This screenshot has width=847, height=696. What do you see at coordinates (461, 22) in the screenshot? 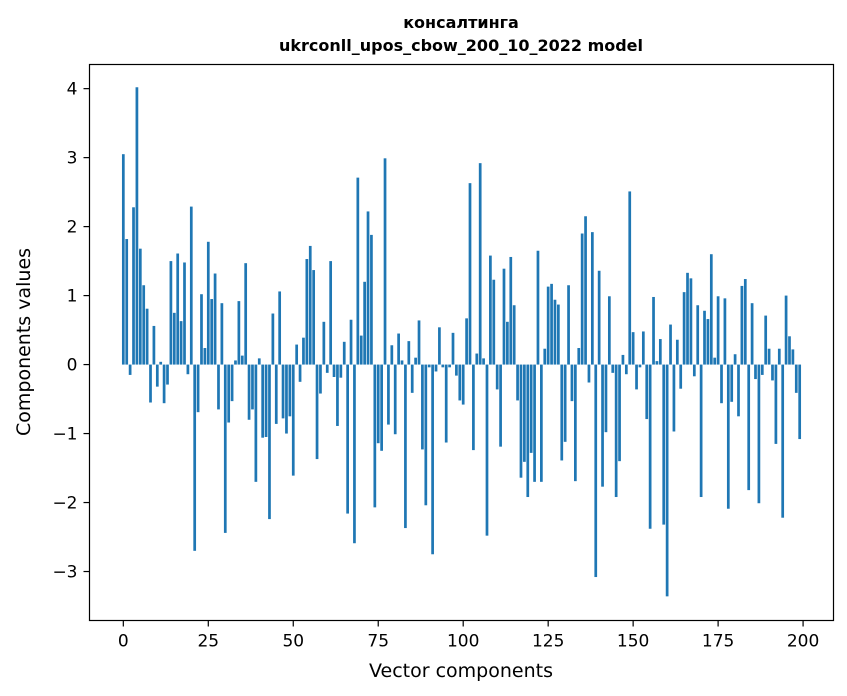
I see `chart-title-line-1: консалтинга` at bounding box center [461, 22].